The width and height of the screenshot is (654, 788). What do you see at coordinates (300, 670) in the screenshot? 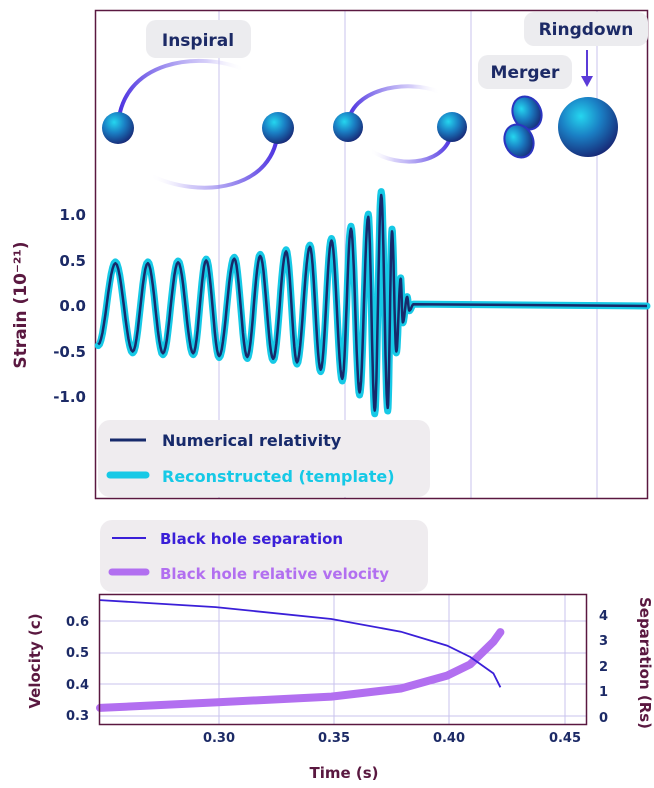
I see `series-line-velocity` at bounding box center [300, 670].